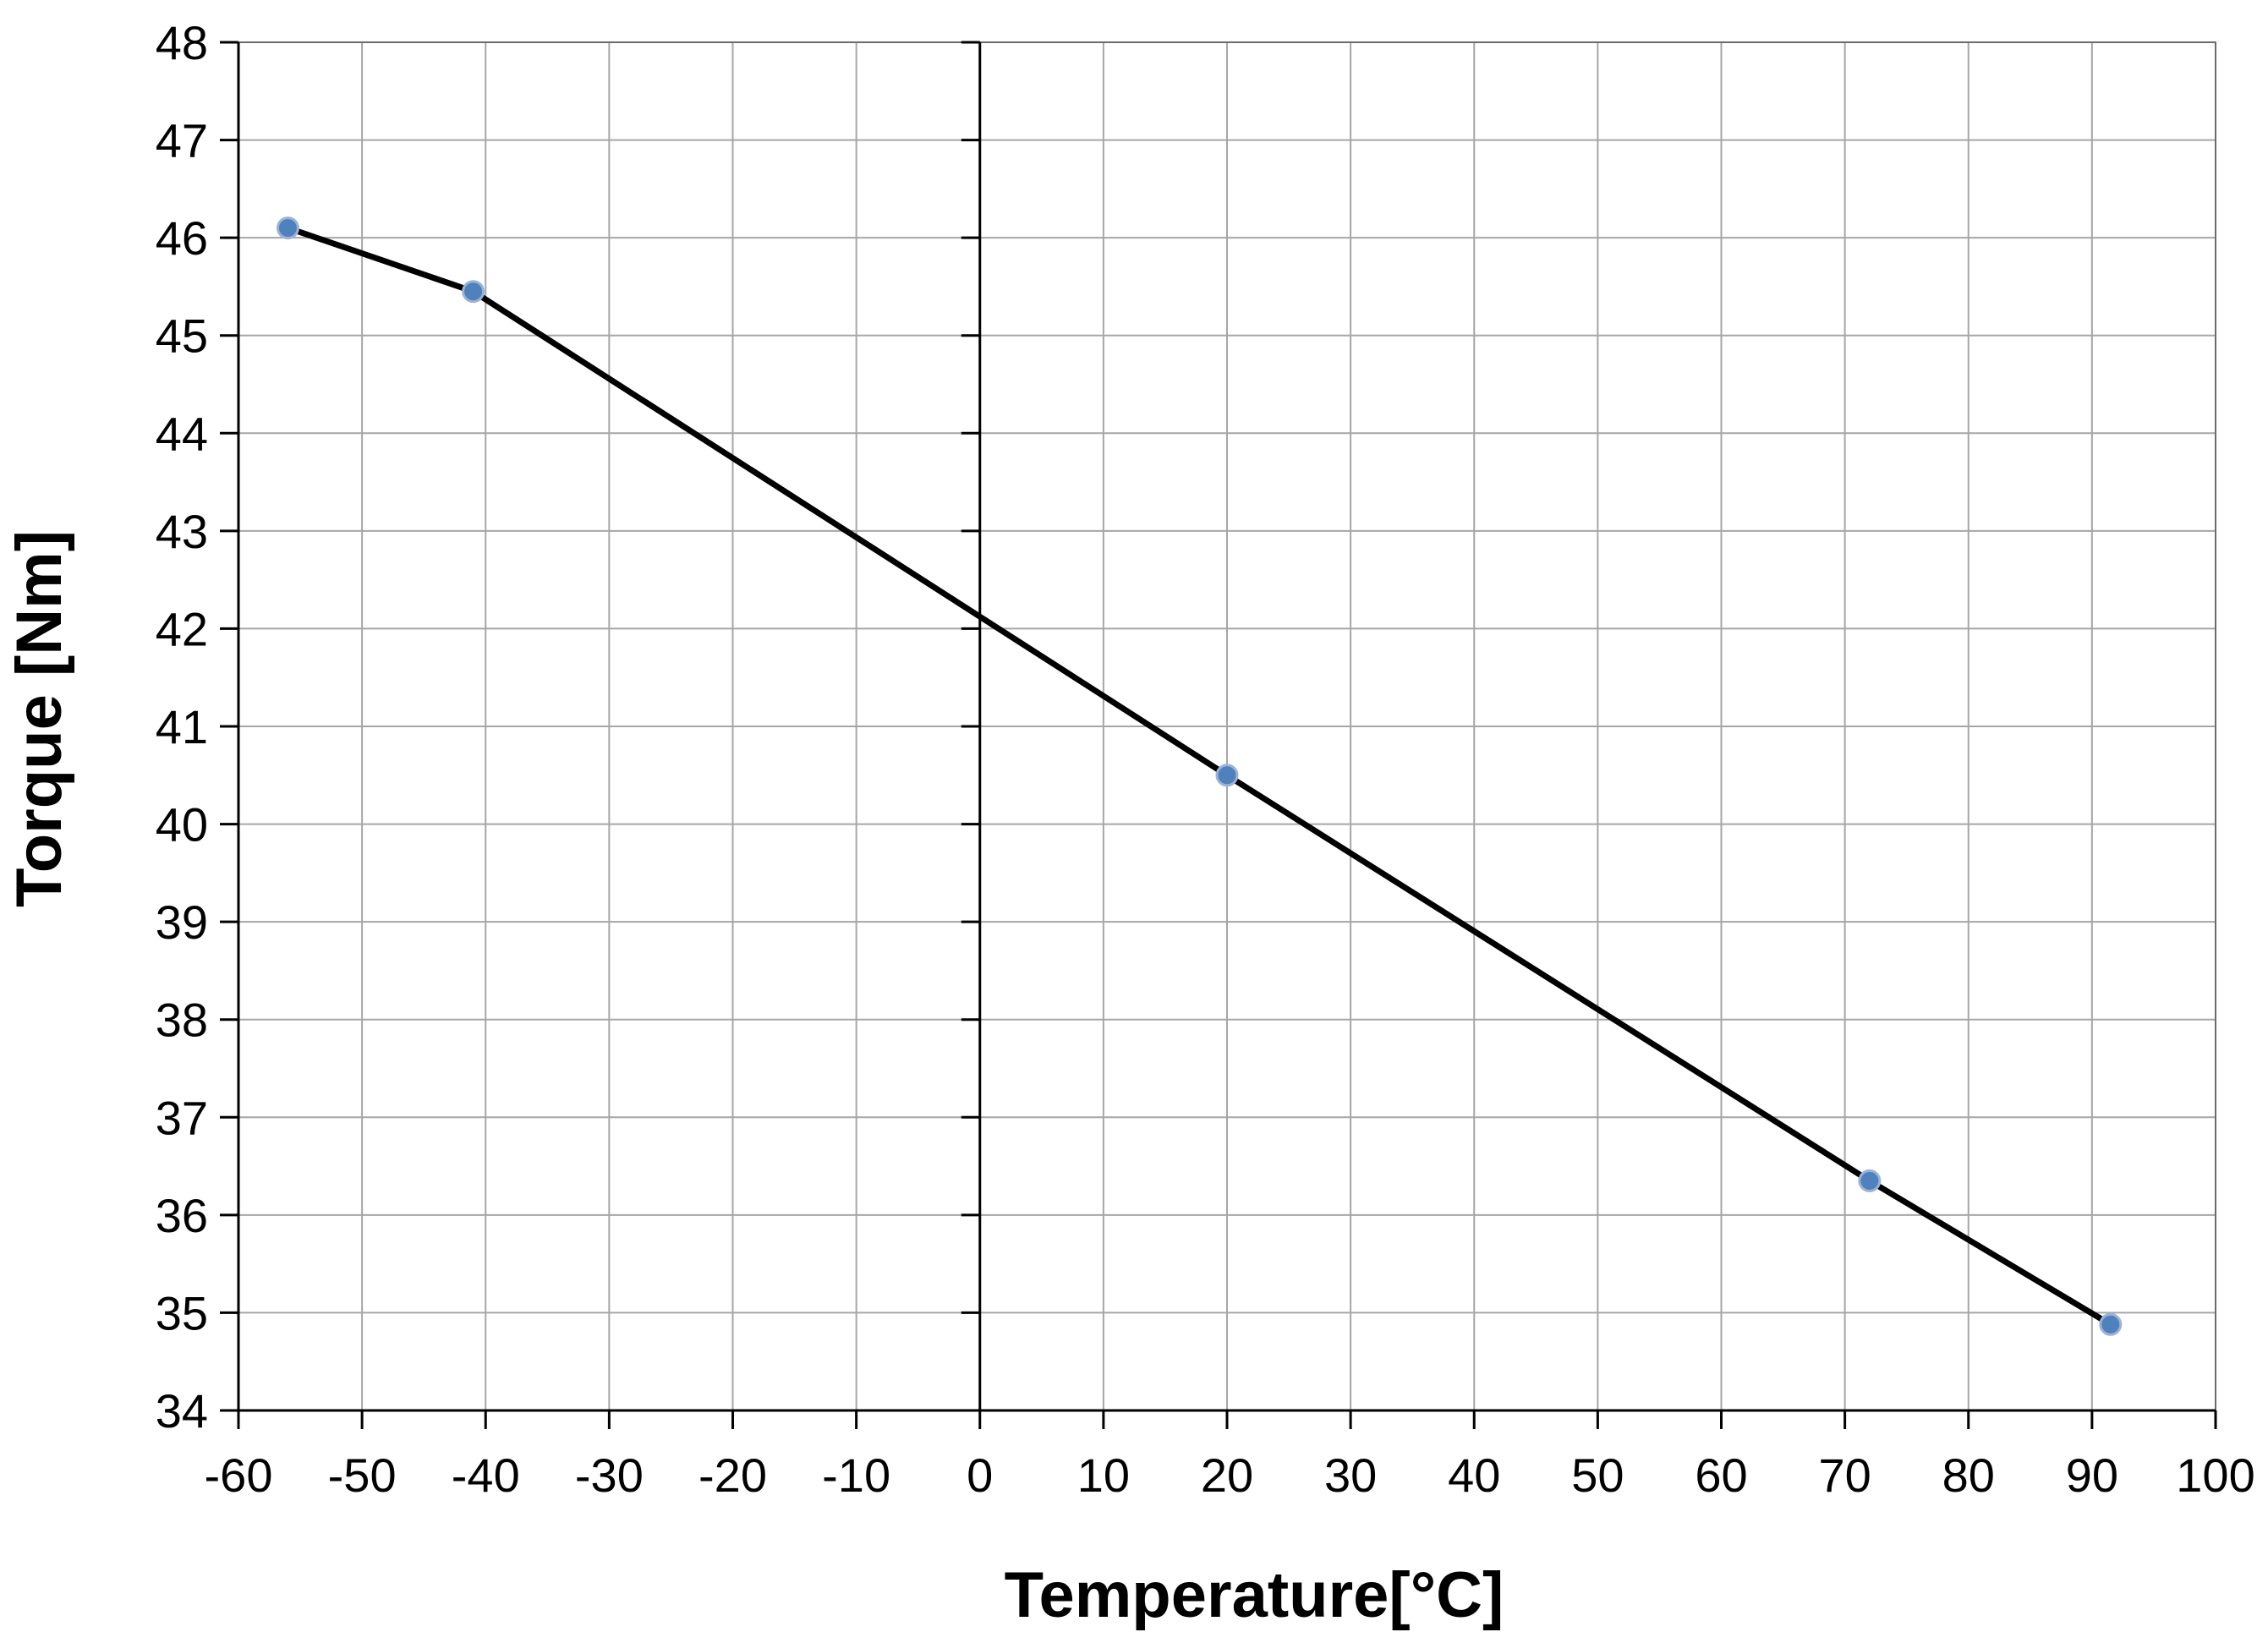 Image resolution: width=2268 pixels, height=1643 pixels. What do you see at coordinates (182, 1215) in the screenshot?
I see `y-tick-label: 36` at bounding box center [182, 1215].